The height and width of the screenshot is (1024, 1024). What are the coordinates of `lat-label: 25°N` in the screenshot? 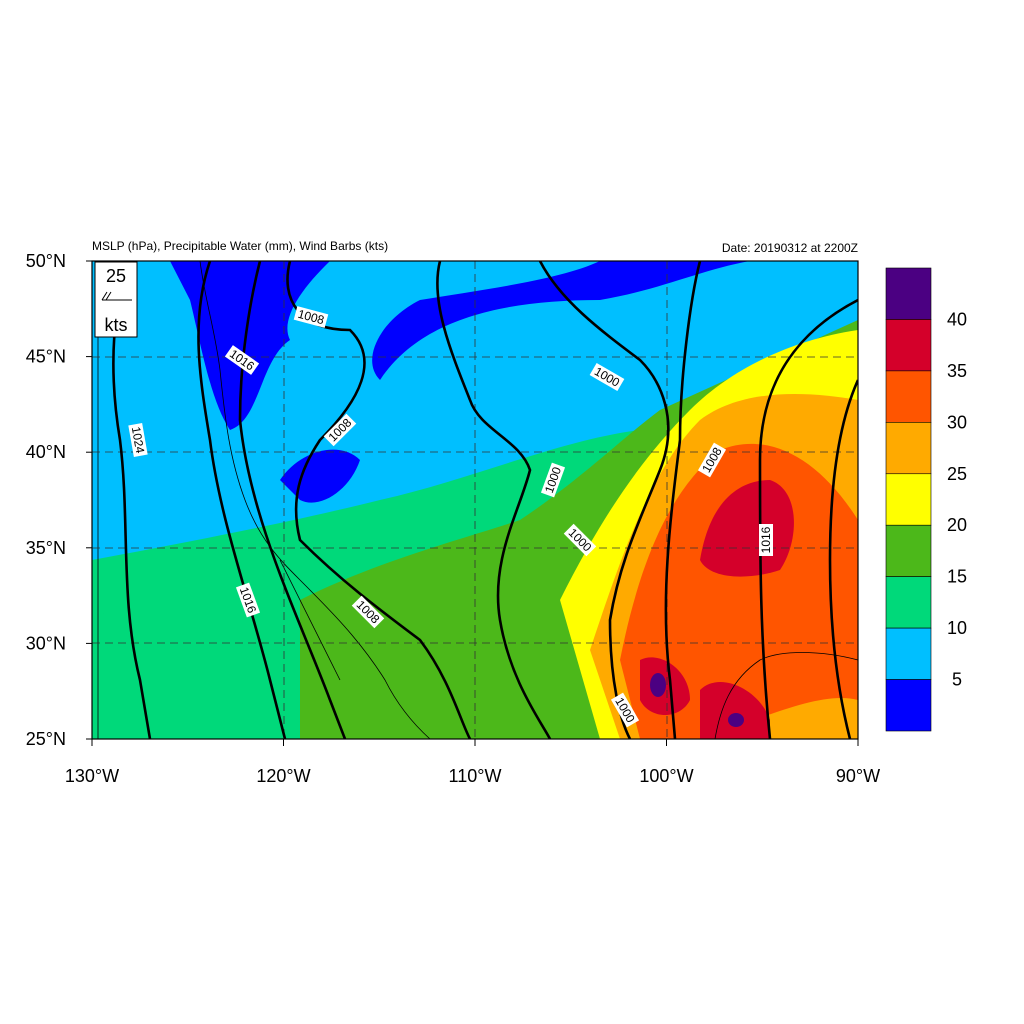 It's located at (46, 739).